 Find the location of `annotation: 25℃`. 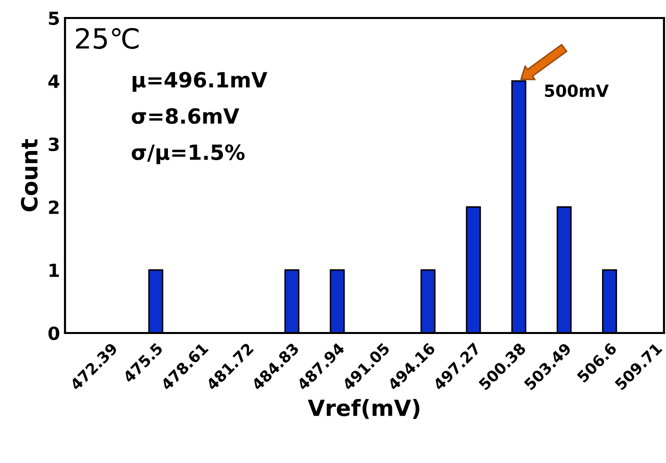

annotation: 25℃ is located at coordinates (107, 38).